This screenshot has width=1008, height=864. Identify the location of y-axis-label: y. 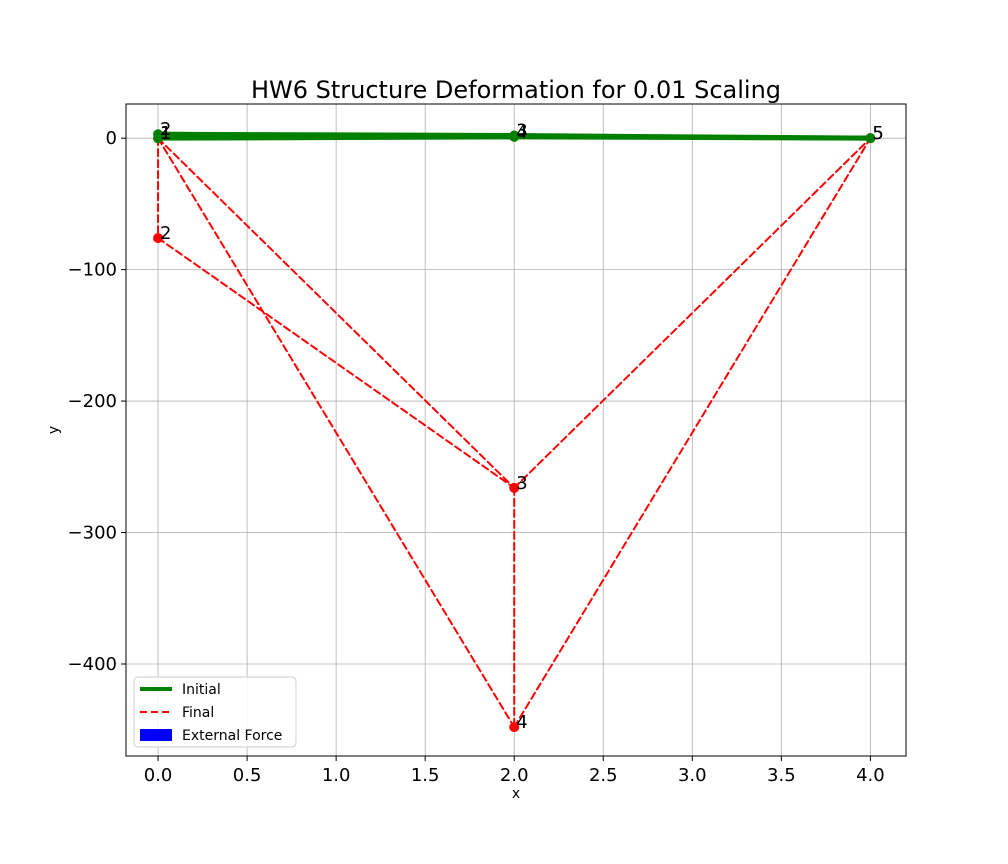
(54, 430).